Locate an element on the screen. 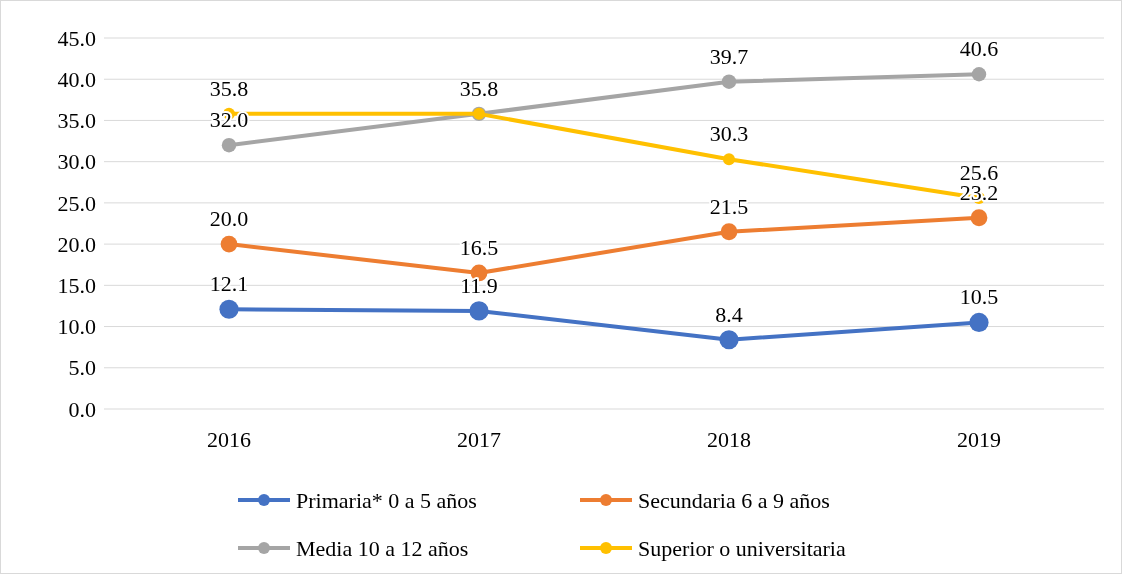  data-label: 21.5 is located at coordinates (729, 206).